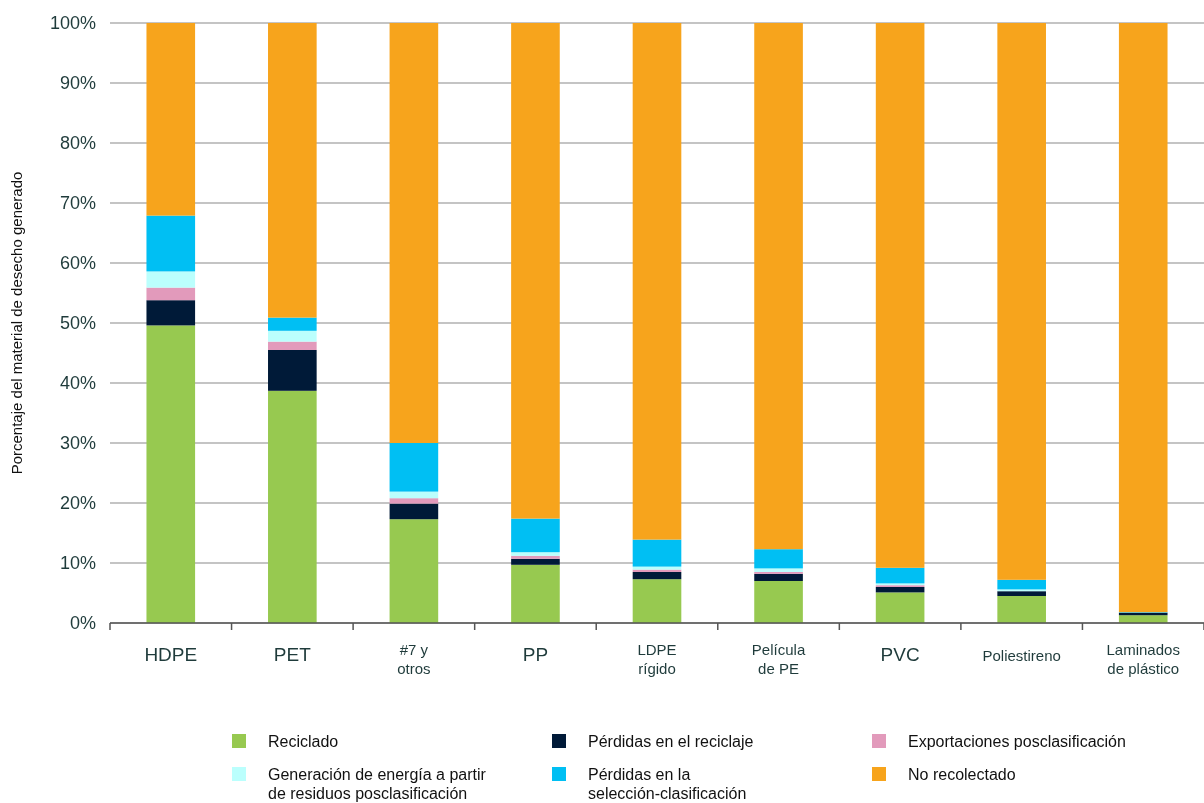 The image size is (1204, 803). What do you see at coordinates (667, 784) in the screenshot?
I see `legend-label: Pérdidas en la selección-clasificación` at bounding box center [667, 784].